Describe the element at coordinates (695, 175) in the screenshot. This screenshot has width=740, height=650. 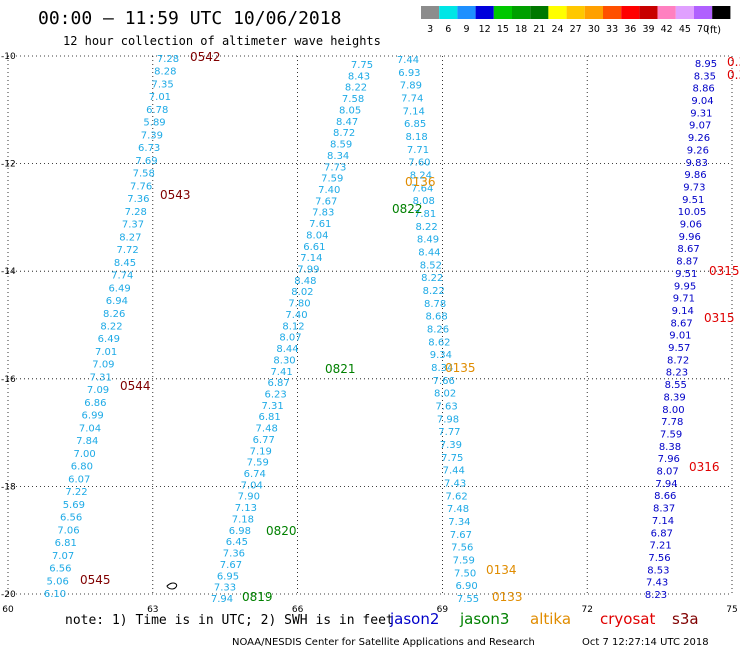
I see `swh-value: 9.86` at that location.